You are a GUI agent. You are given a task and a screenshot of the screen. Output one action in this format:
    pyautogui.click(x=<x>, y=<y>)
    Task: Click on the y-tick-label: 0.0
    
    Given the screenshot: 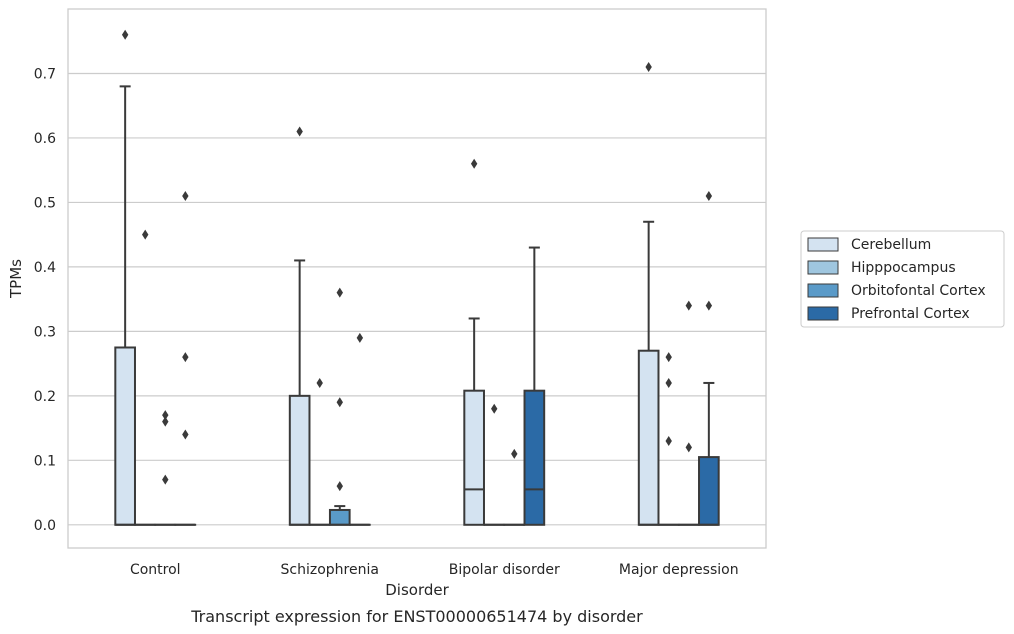 What is the action you would take?
    pyautogui.click(x=45, y=526)
    